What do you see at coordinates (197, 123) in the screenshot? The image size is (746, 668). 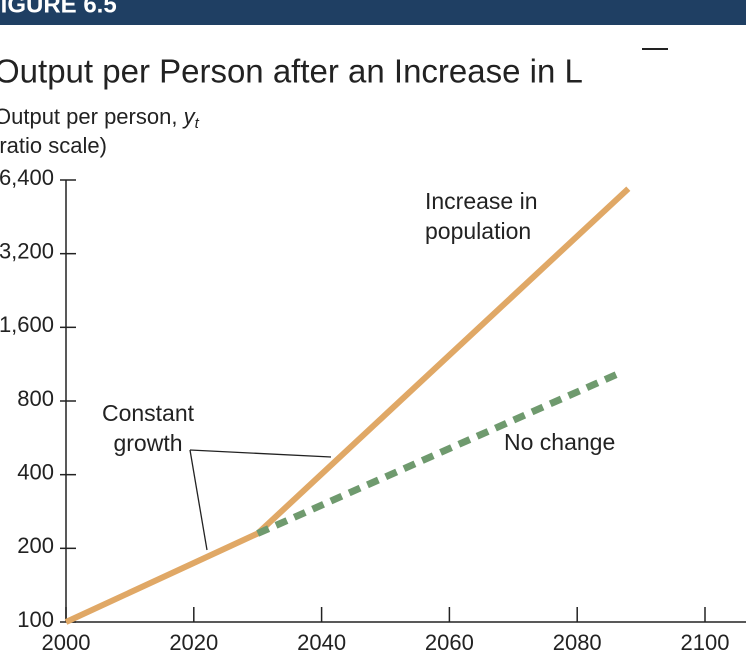 I see `y-label-sub: t` at bounding box center [197, 123].